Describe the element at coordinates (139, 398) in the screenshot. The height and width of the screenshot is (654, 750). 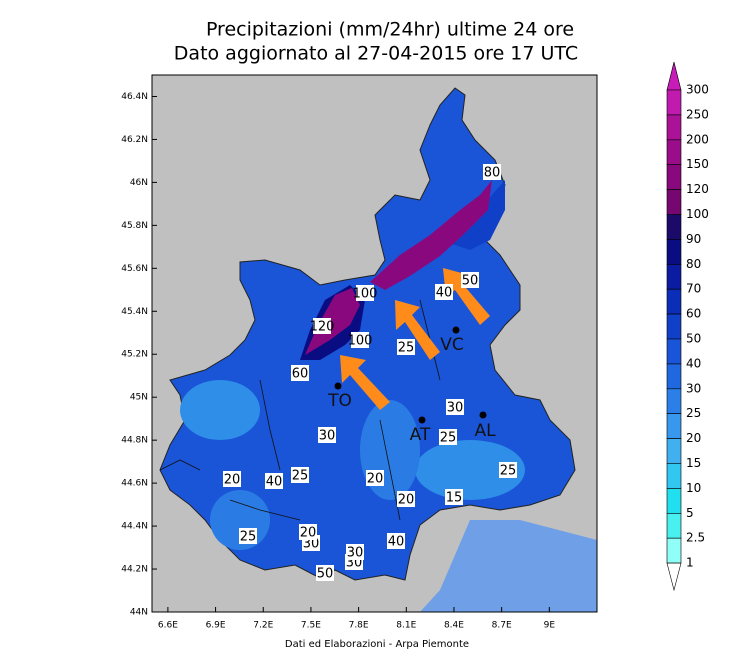
I see `lat-tick-label: 45N` at that location.